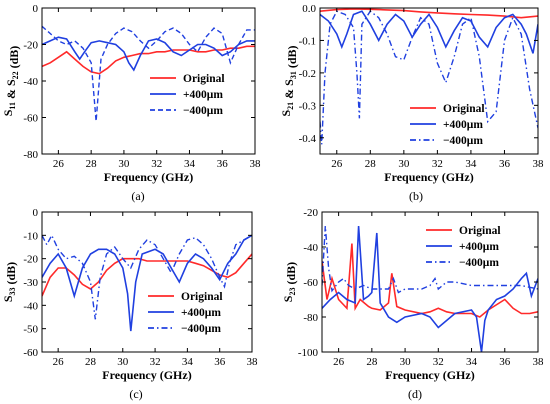  Describe the element at coordinates (307, 74) in the screenshot. I see `y-tick-label: -0.2` at that location.